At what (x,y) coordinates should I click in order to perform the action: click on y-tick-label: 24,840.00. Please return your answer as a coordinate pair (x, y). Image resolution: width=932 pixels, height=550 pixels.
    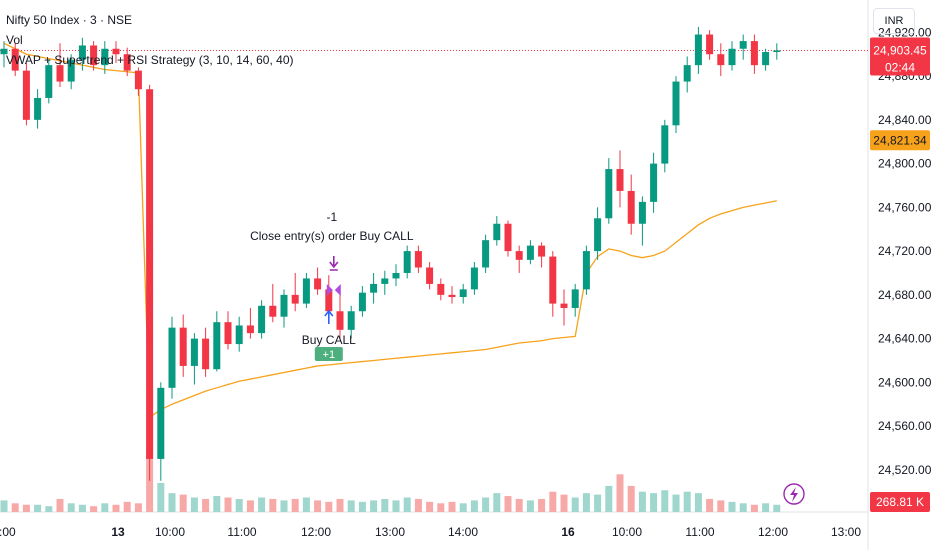
    Looking at the image, I should click on (905, 120).